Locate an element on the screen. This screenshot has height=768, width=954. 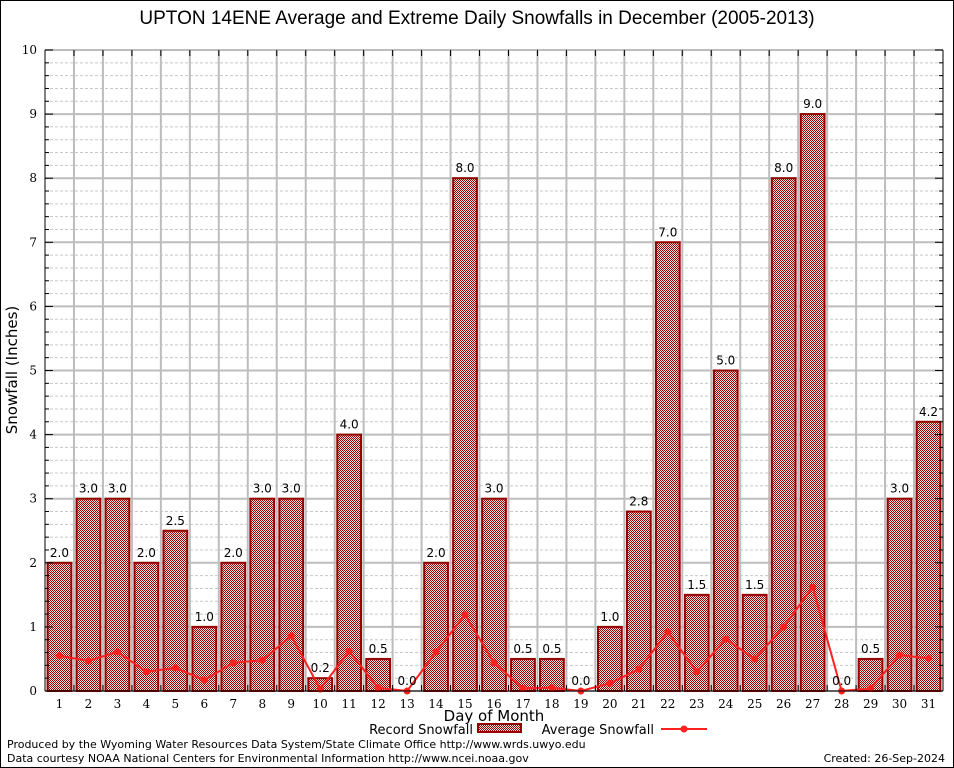
x-tick-label: 17 is located at coordinates (522, 704).